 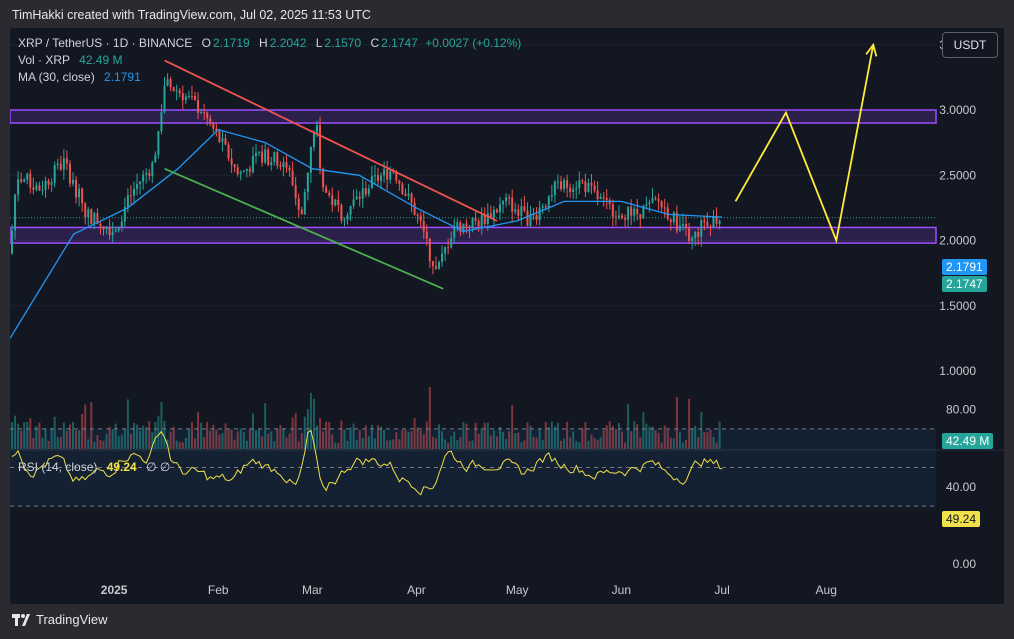 I want to click on high-label: H, so click(x=263, y=43).